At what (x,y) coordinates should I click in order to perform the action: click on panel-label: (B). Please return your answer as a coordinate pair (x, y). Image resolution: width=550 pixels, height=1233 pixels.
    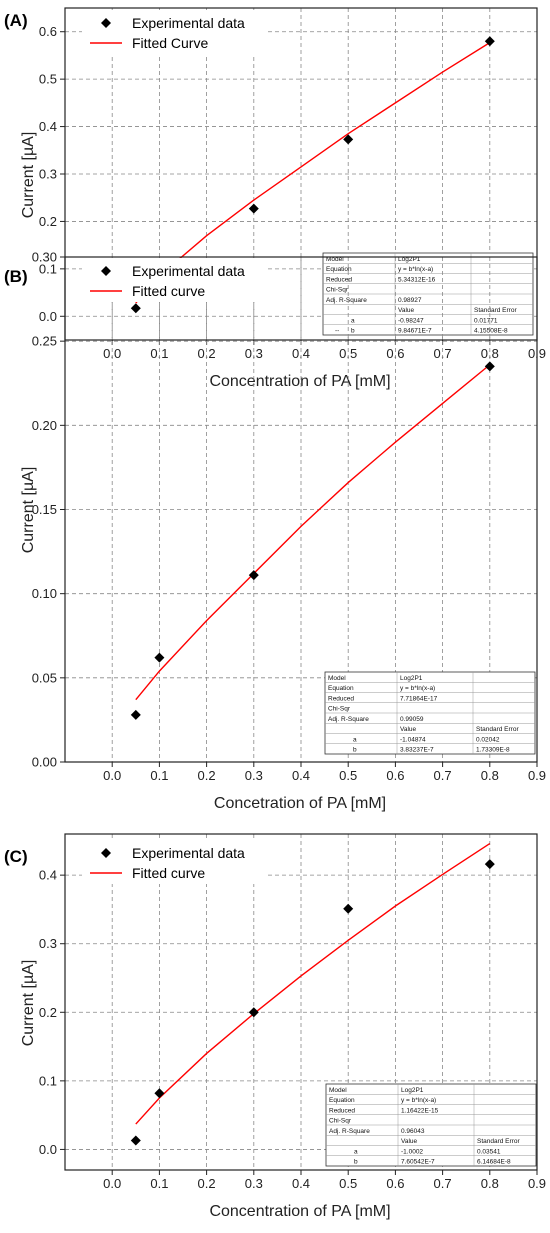
    Looking at the image, I should click on (16, 276).